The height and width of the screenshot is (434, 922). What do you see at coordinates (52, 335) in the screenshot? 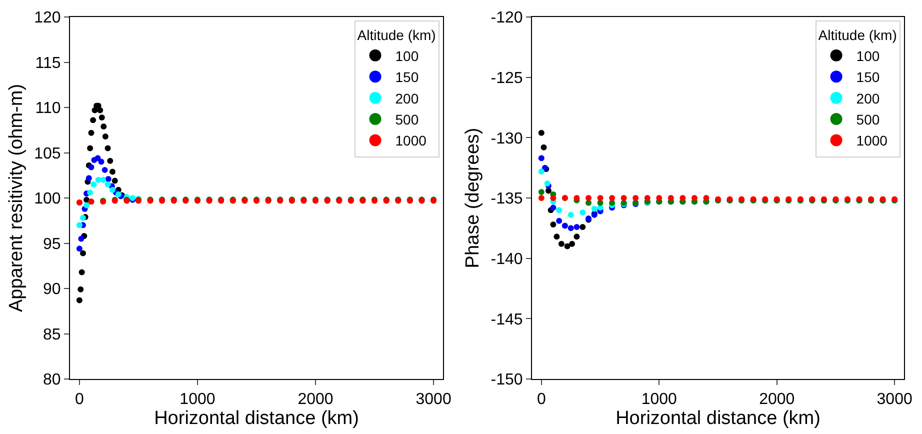
I see `y-tick-label: 85` at bounding box center [52, 335].